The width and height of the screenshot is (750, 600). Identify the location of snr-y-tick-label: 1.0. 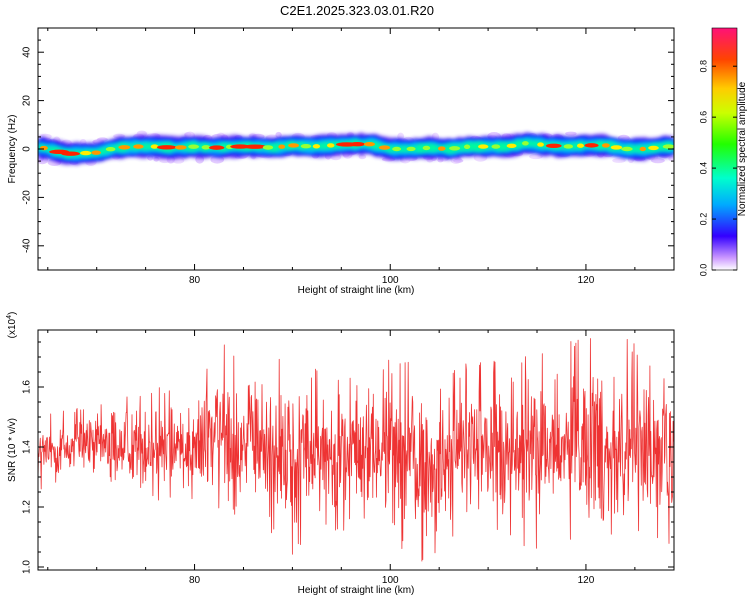
(27, 567).